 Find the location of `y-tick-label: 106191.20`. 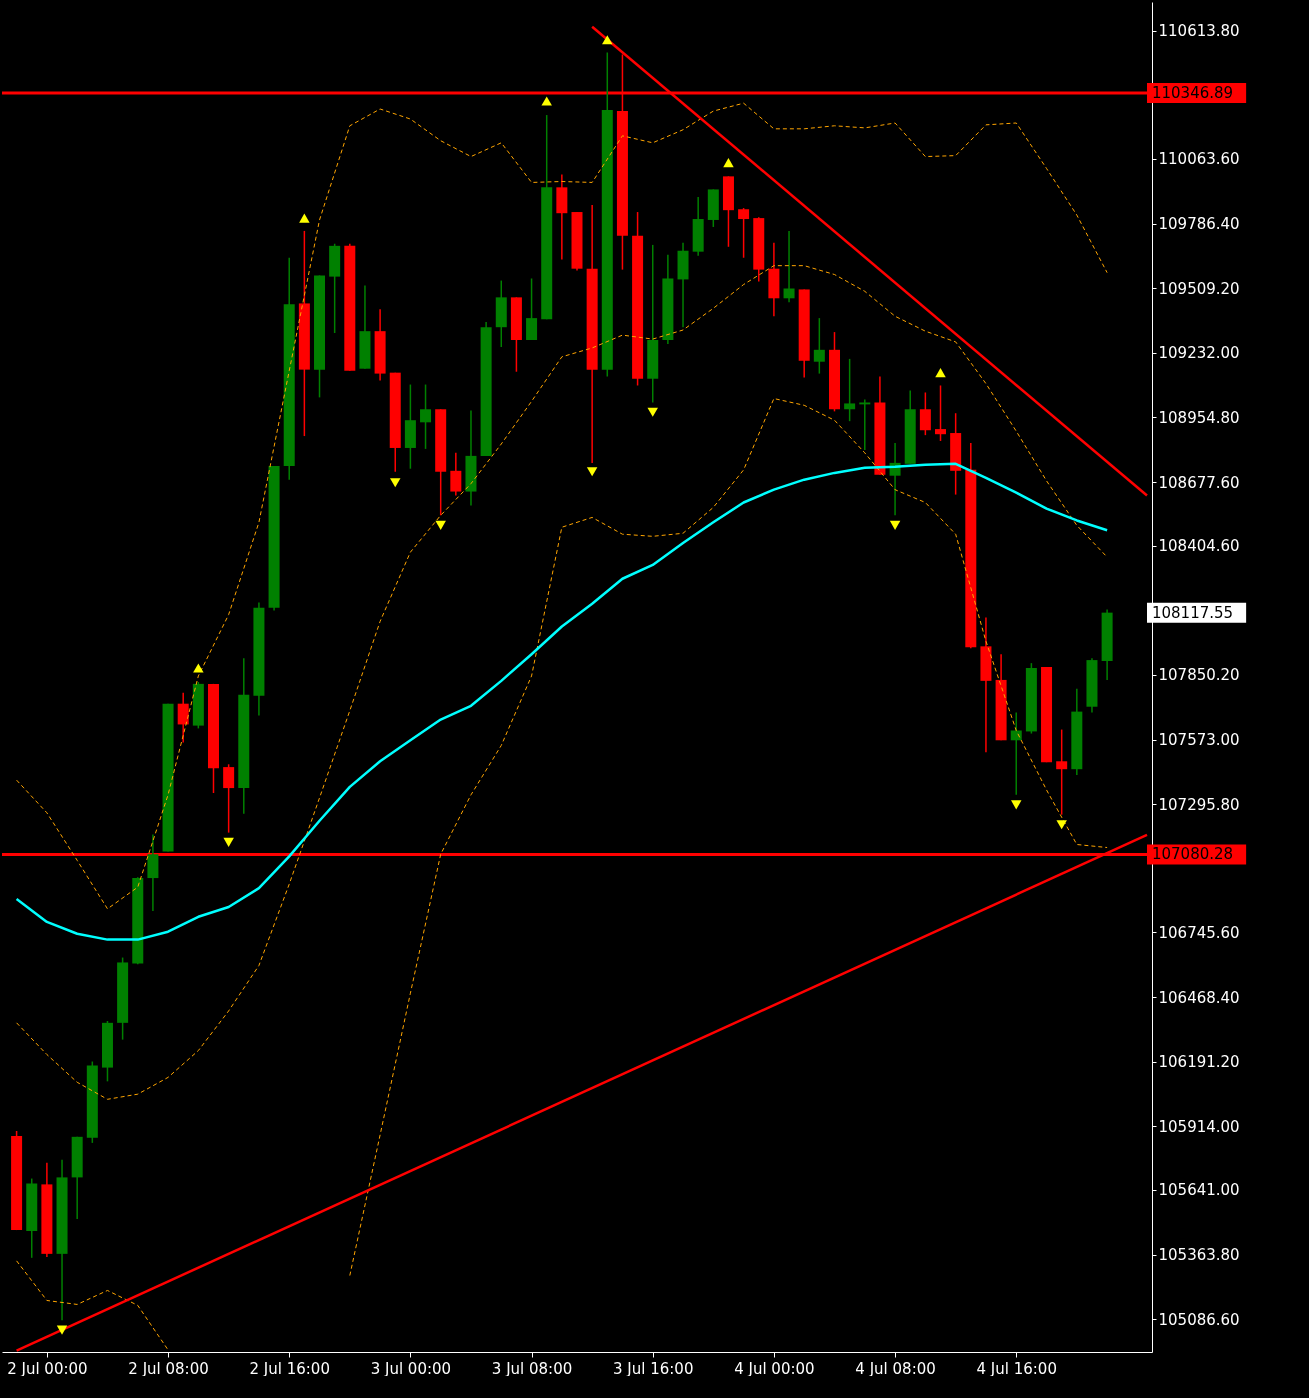

y-tick-label: 106191.20 is located at coordinates (1199, 1062).